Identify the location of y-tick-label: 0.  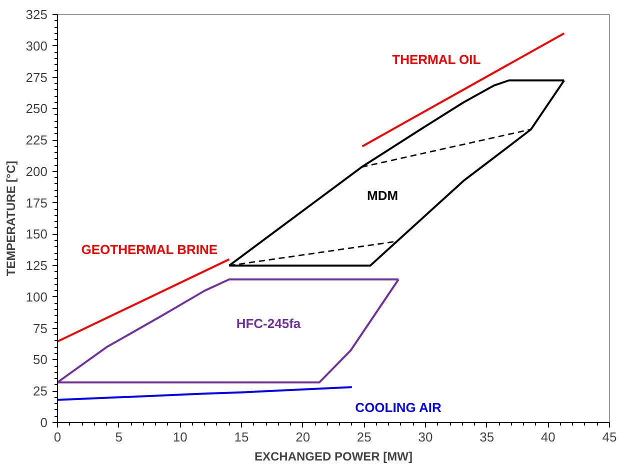
(44, 422).